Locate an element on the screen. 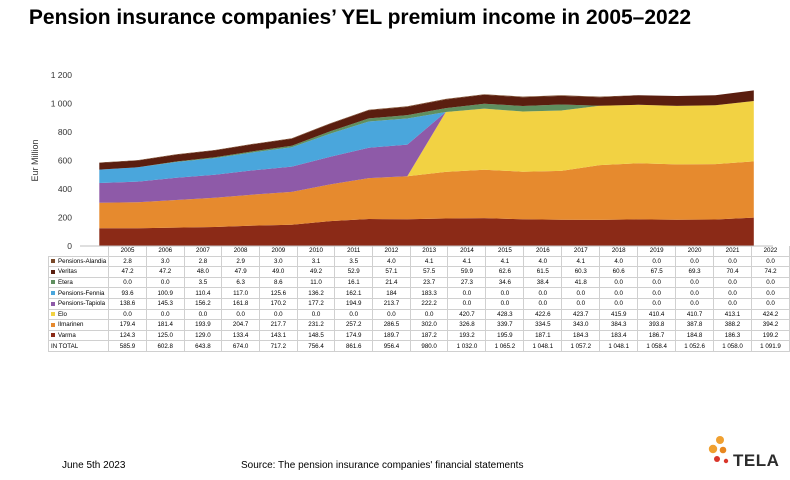 The image size is (790, 480). legend-label: Pensions-Tapiola is located at coordinates (82, 304).